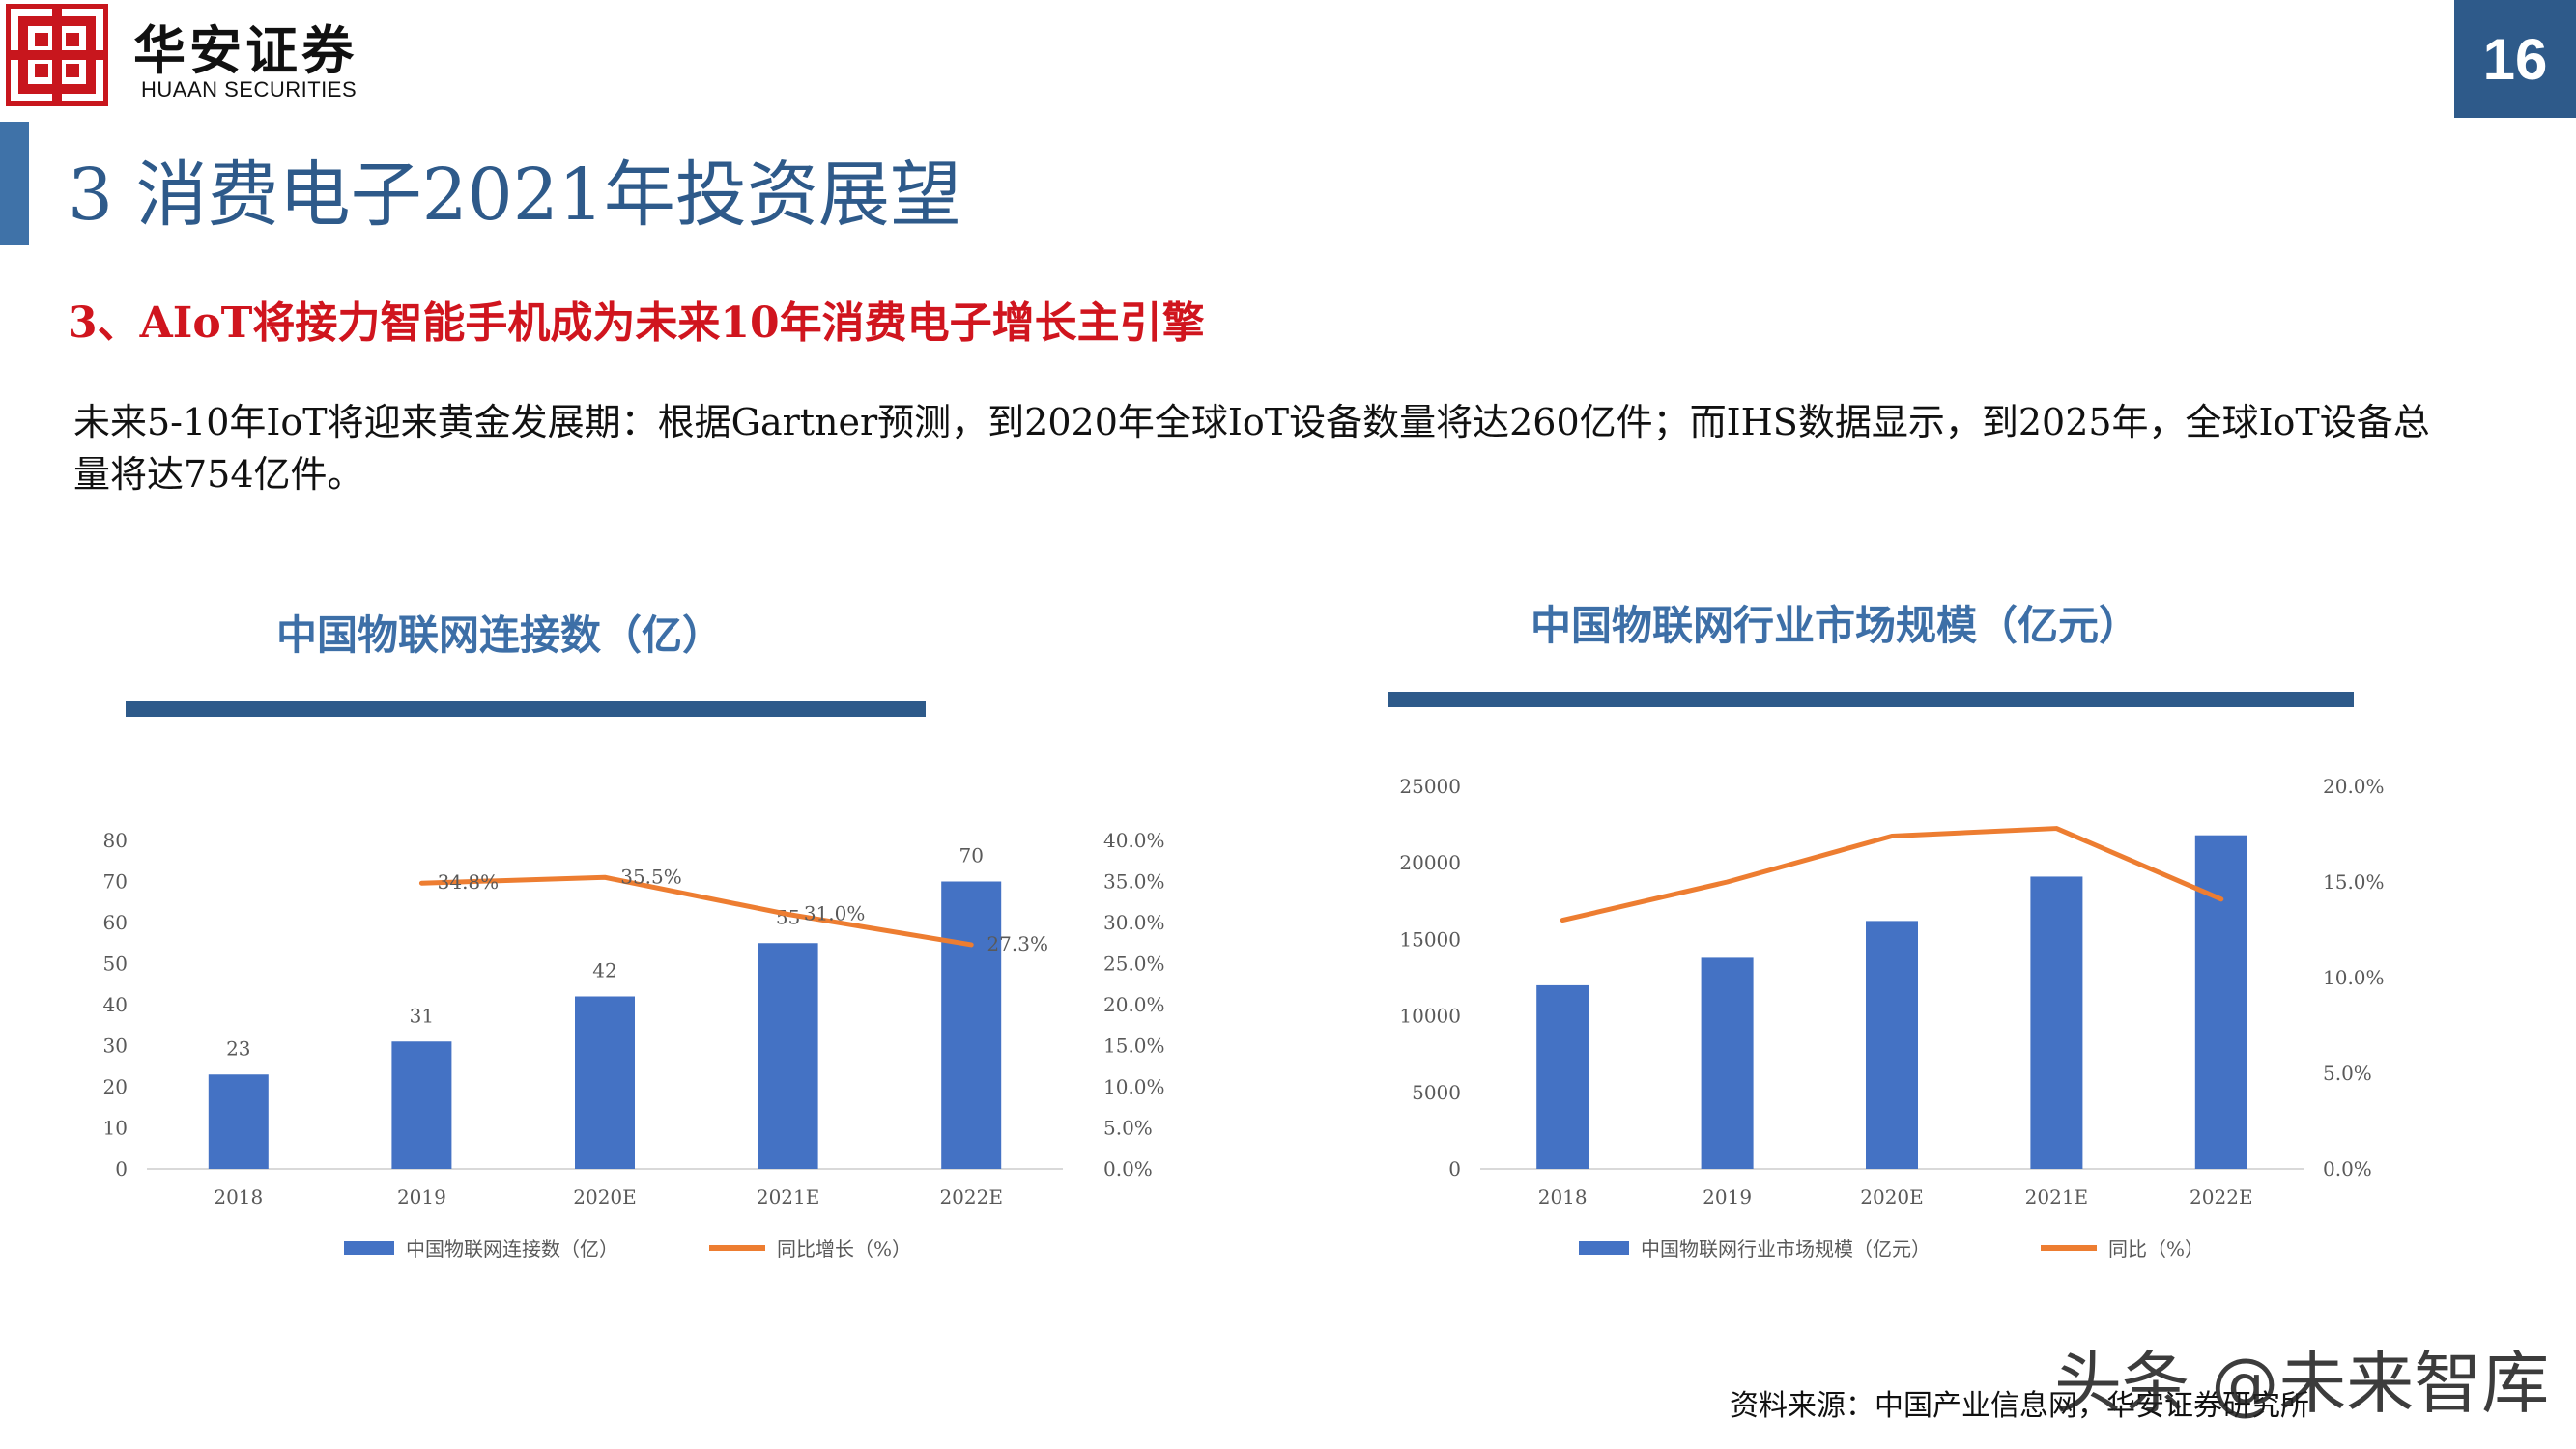  I want to click on chart1-bar-label: 70, so click(971, 855).